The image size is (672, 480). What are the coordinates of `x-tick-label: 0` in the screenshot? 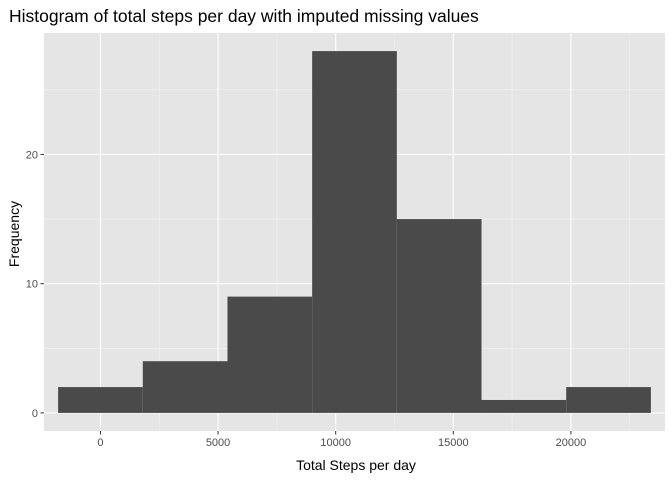 It's located at (100, 443).